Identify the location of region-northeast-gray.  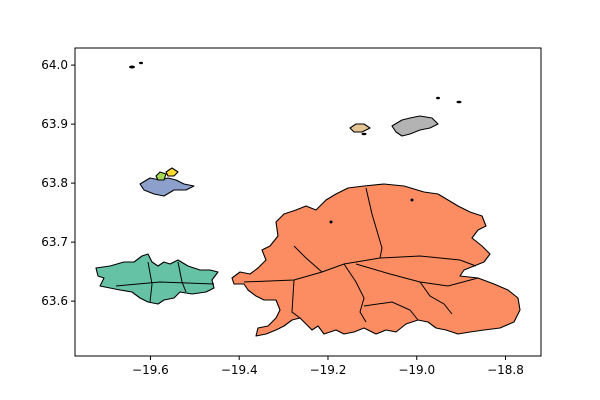
(415, 126).